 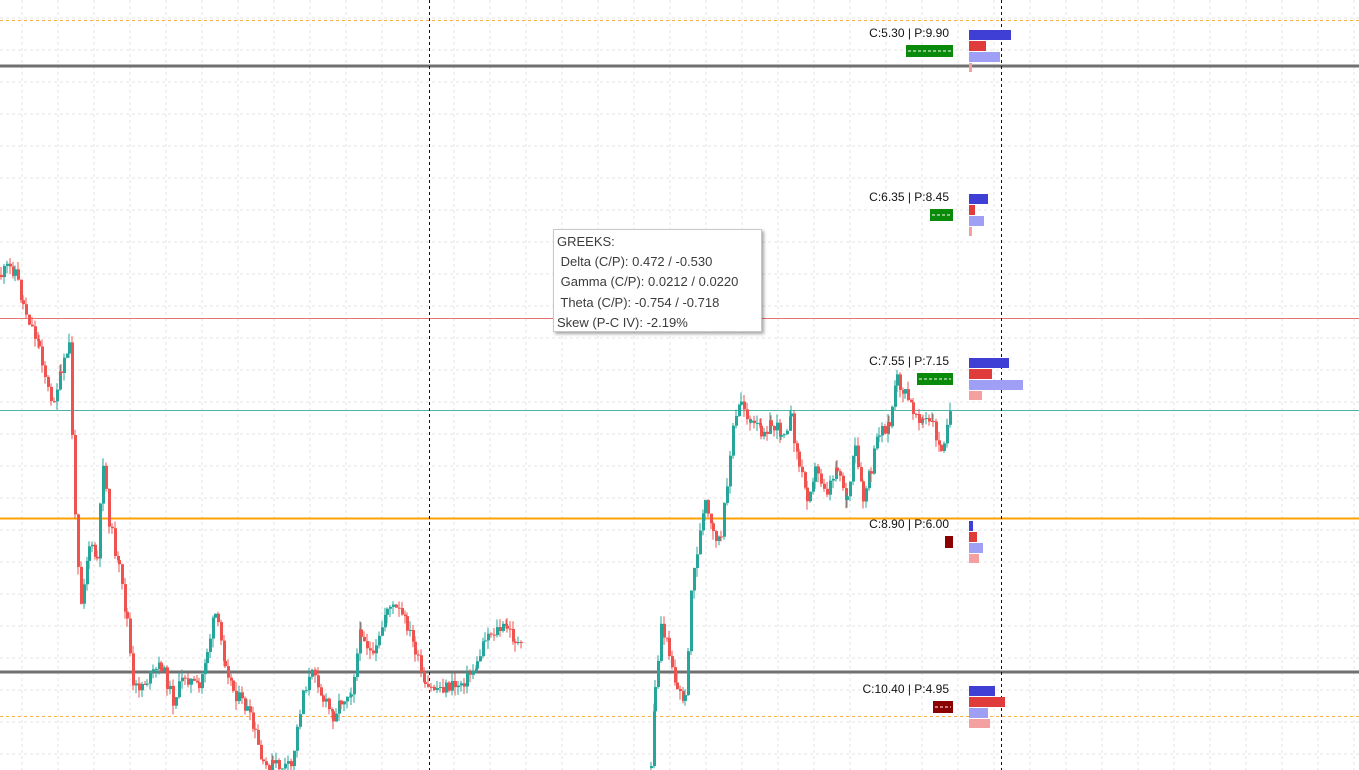 What do you see at coordinates (909, 33) in the screenshot?
I see `strike-label: C:5.30 | P:9.90` at bounding box center [909, 33].